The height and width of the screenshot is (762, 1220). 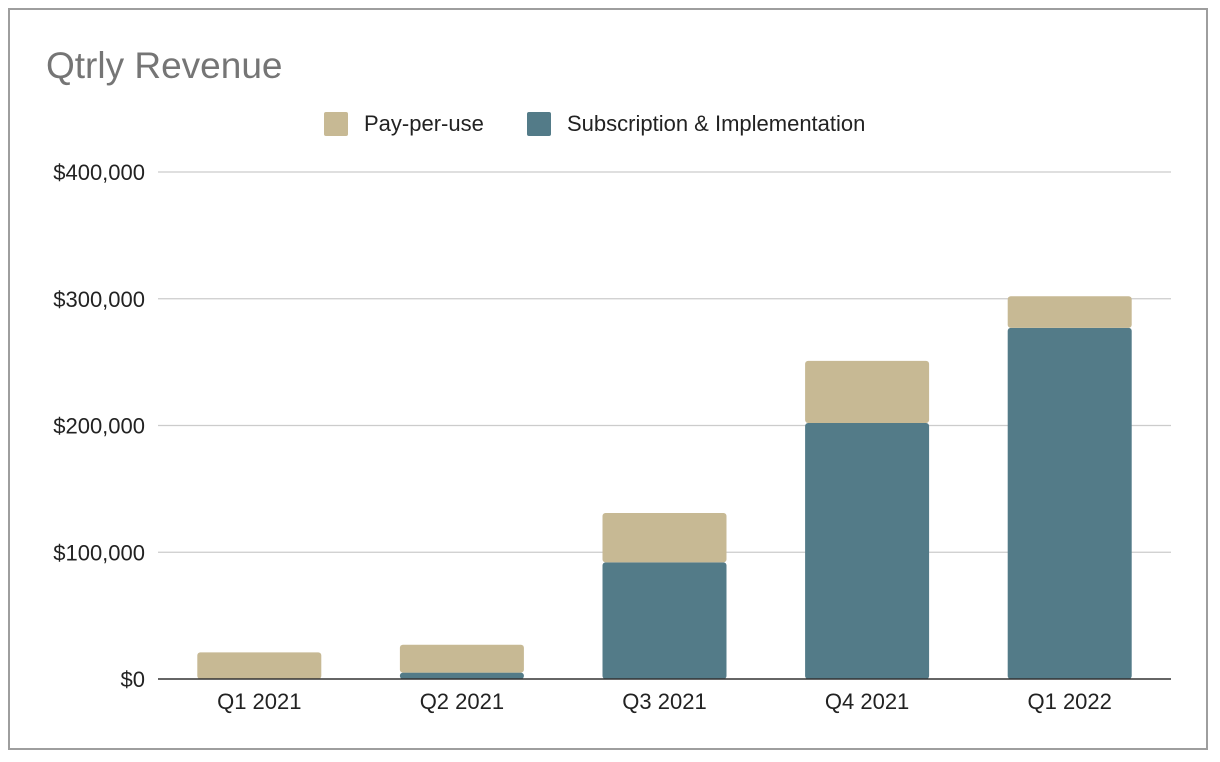 What do you see at coordinates (461, 658) in the screenshot?
I see `bar-pay-per-use-q2-2021` at bounding box center [461, 658].